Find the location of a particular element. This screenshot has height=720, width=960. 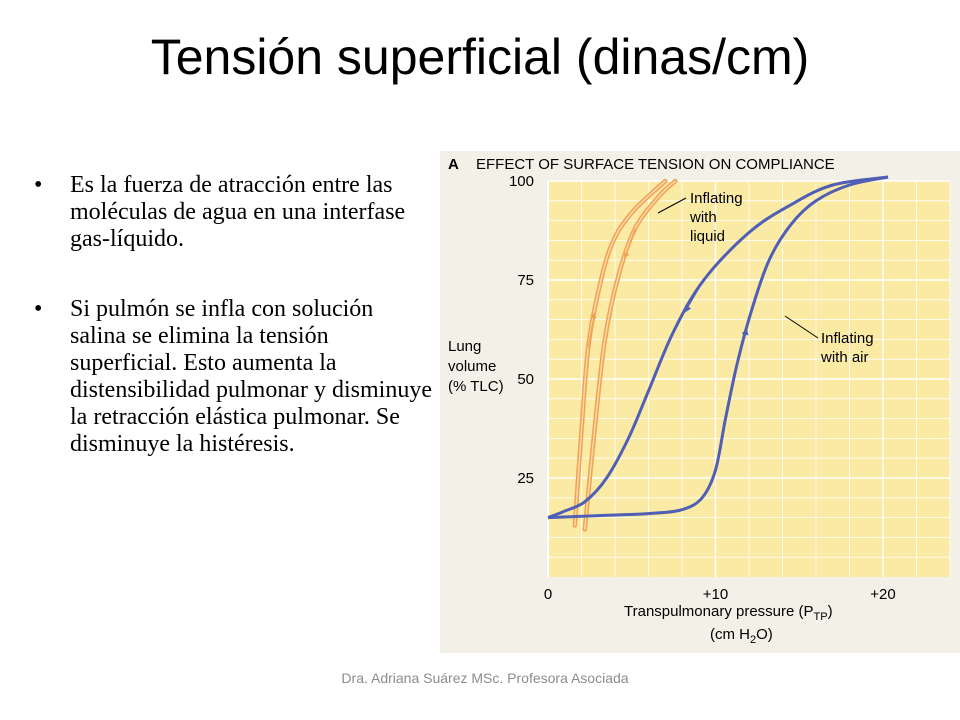

series-label-liquid-line: Inflating is located at coordinates (716, 198).